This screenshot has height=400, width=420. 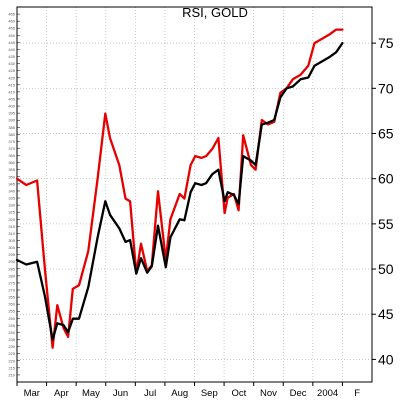 What do you see at coordinates (11, 155) in the screenshot?
I see `left-tick-label: 365` at bounding box center [11, 155].